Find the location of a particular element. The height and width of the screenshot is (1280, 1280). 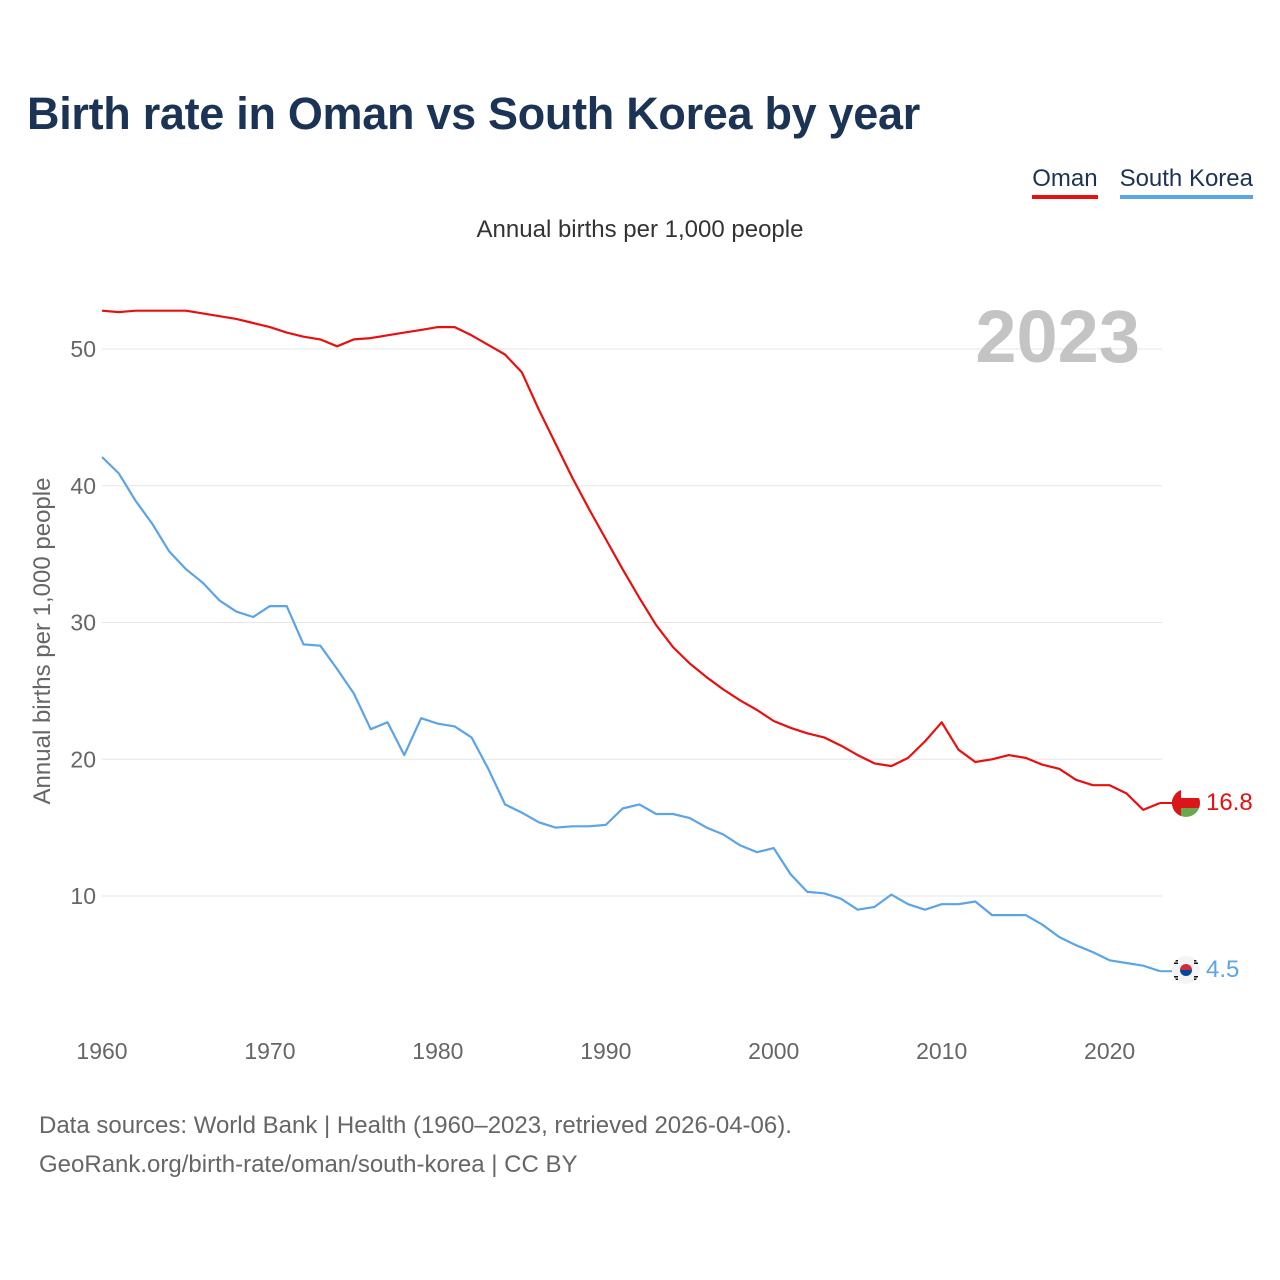

y-tick-label: 30 is located at coordinates (83, 623).